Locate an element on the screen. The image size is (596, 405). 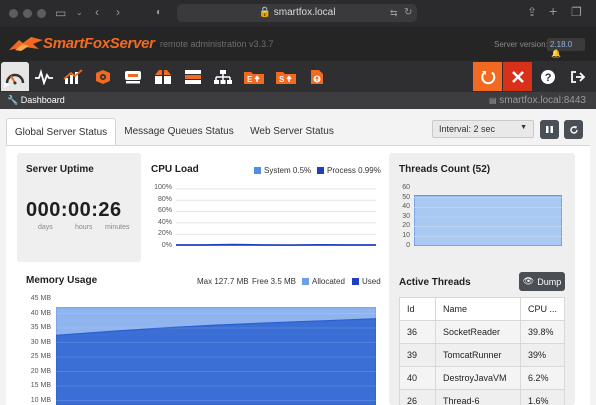
dashboard-icon is located at coordinates (15, 78).